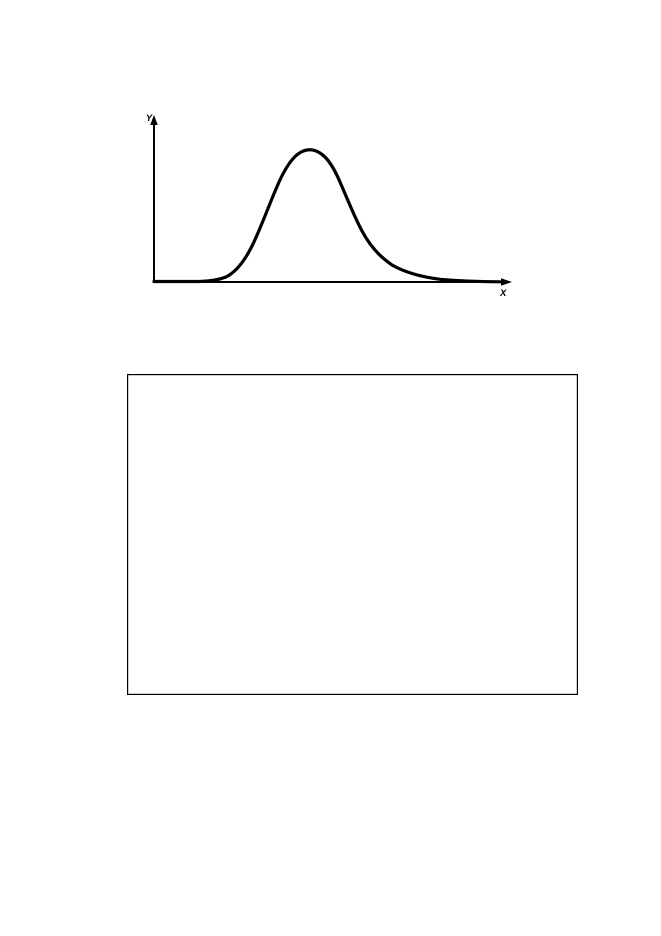 The height and width of the screenshot is (936, 661). I want to click on x-axis-arrow-icon, so click(506, 282).